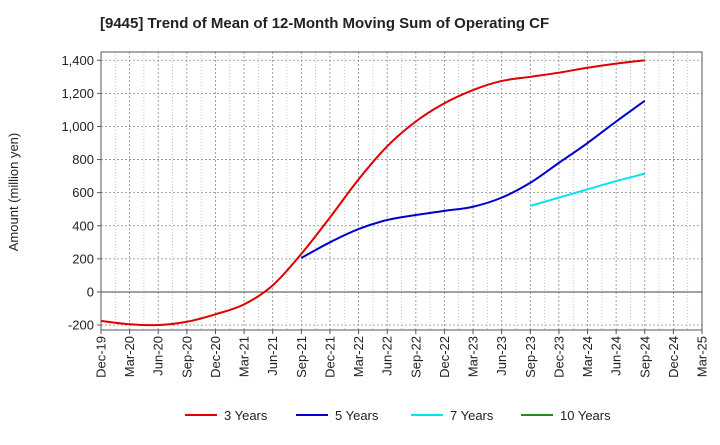 The height and width of the screenshot is (445, 720). I want to click on x-tick-label: Dec-22, so click(444, 357).